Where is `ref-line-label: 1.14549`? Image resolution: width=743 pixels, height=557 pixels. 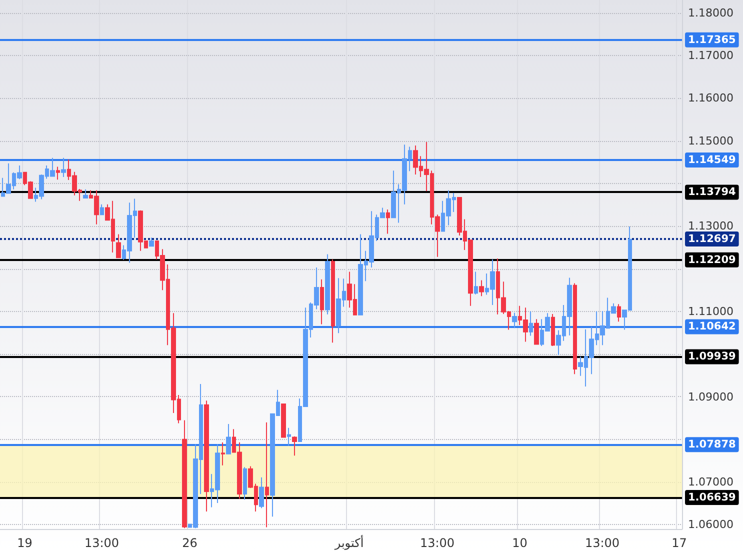 ref-line-label: 1.14549 is located at coordinates (712, 160).